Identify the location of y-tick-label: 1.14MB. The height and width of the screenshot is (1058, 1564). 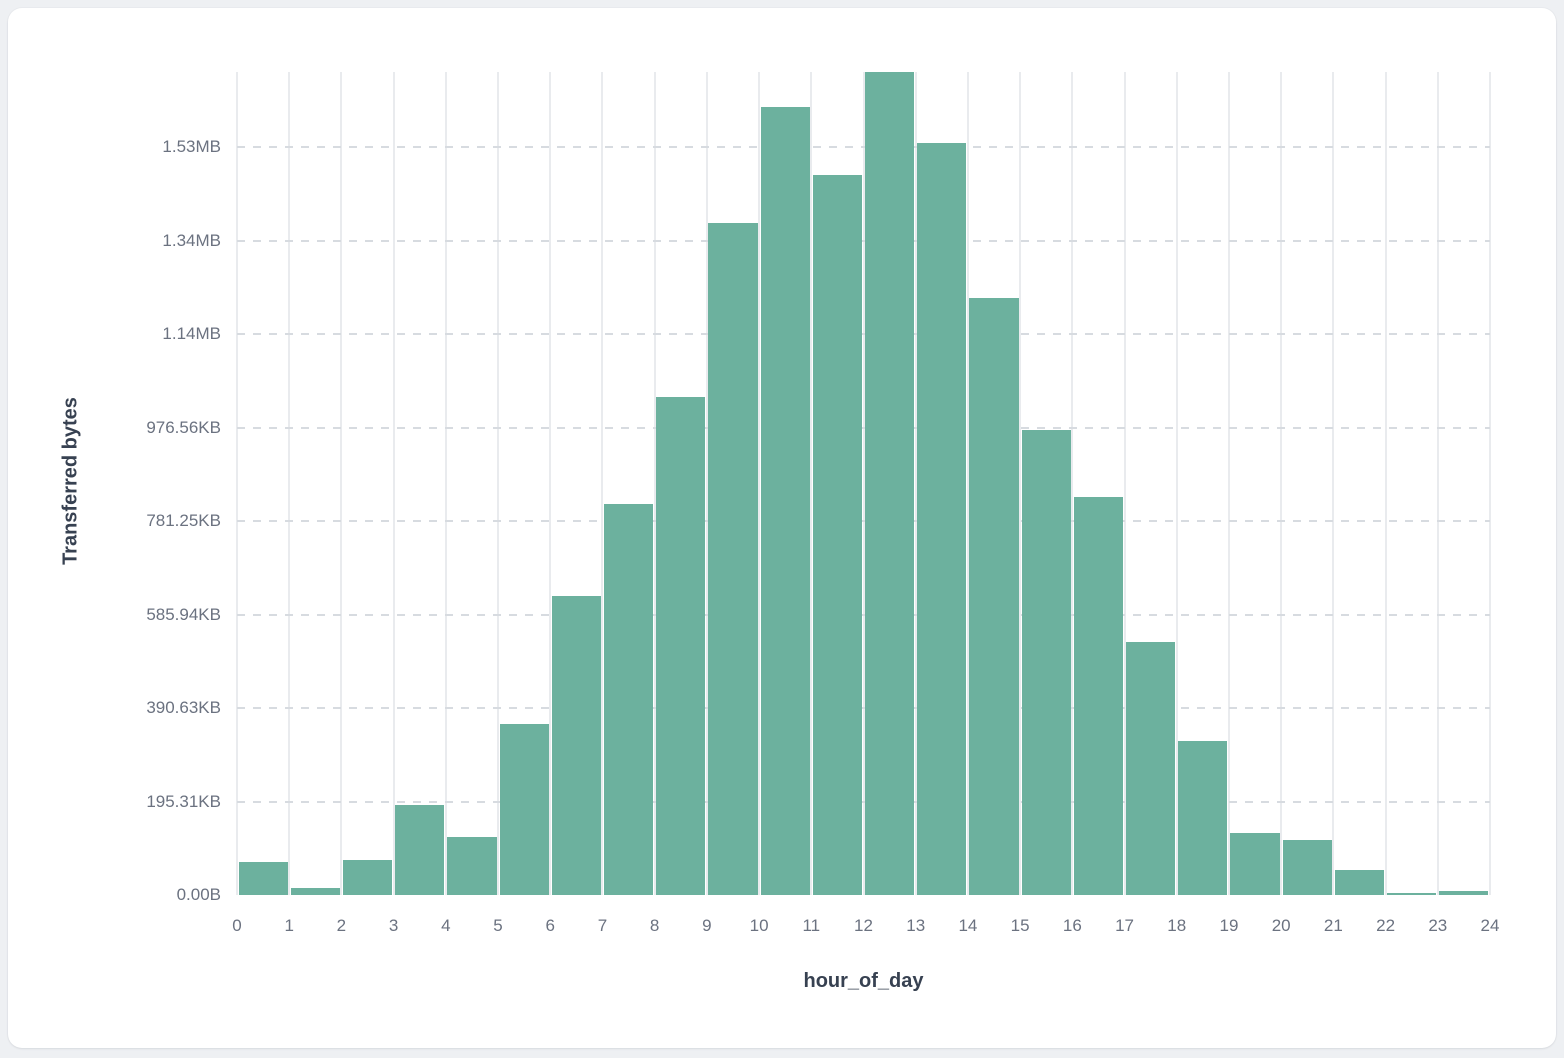
(191, 334).